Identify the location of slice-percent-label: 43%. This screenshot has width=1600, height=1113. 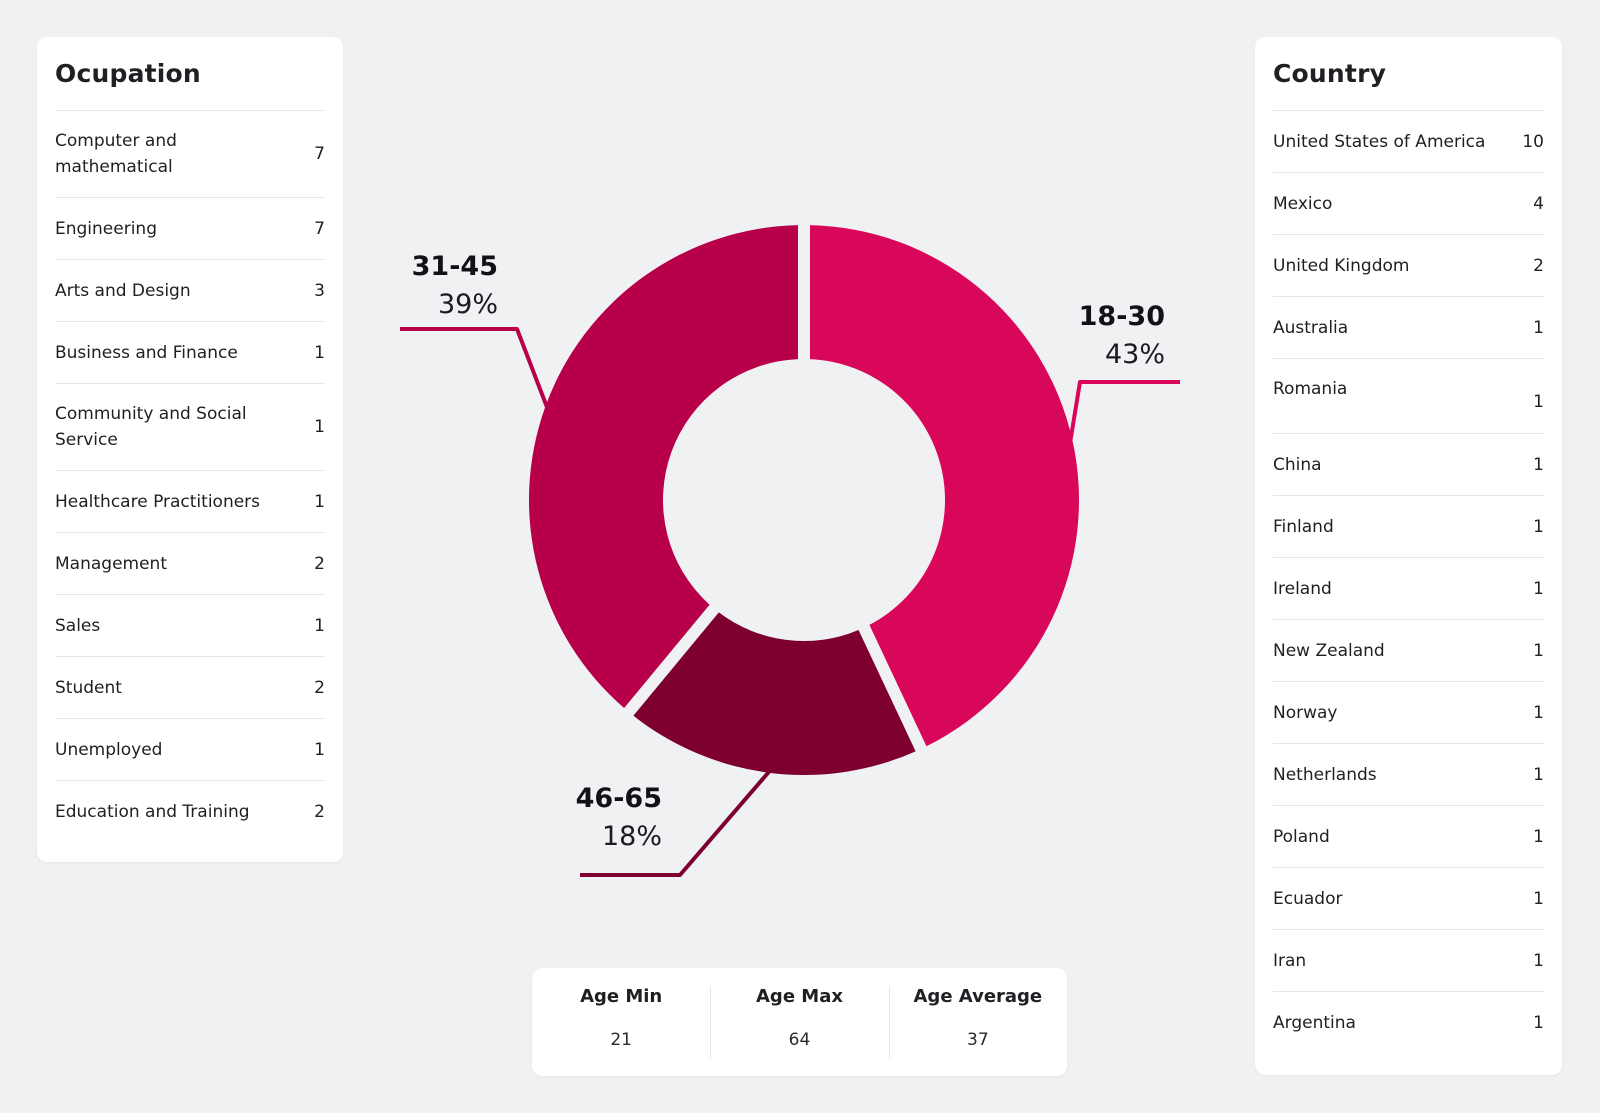
(1135, 354).